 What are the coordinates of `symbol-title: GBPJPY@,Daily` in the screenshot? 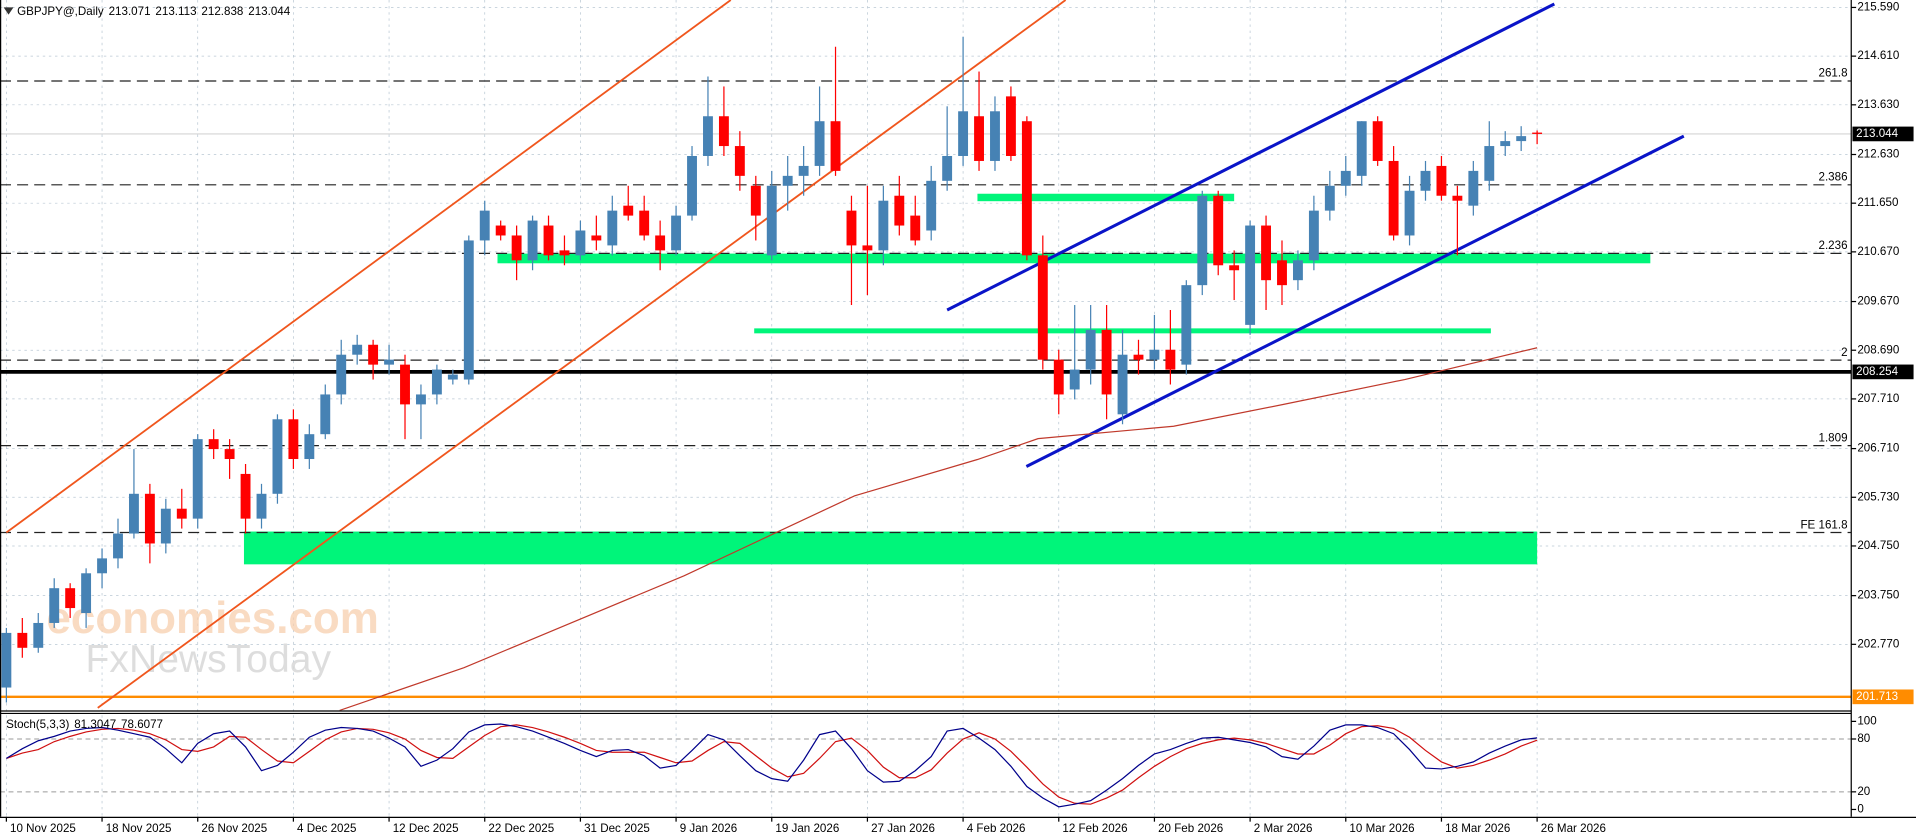 It's located at (60, 11).